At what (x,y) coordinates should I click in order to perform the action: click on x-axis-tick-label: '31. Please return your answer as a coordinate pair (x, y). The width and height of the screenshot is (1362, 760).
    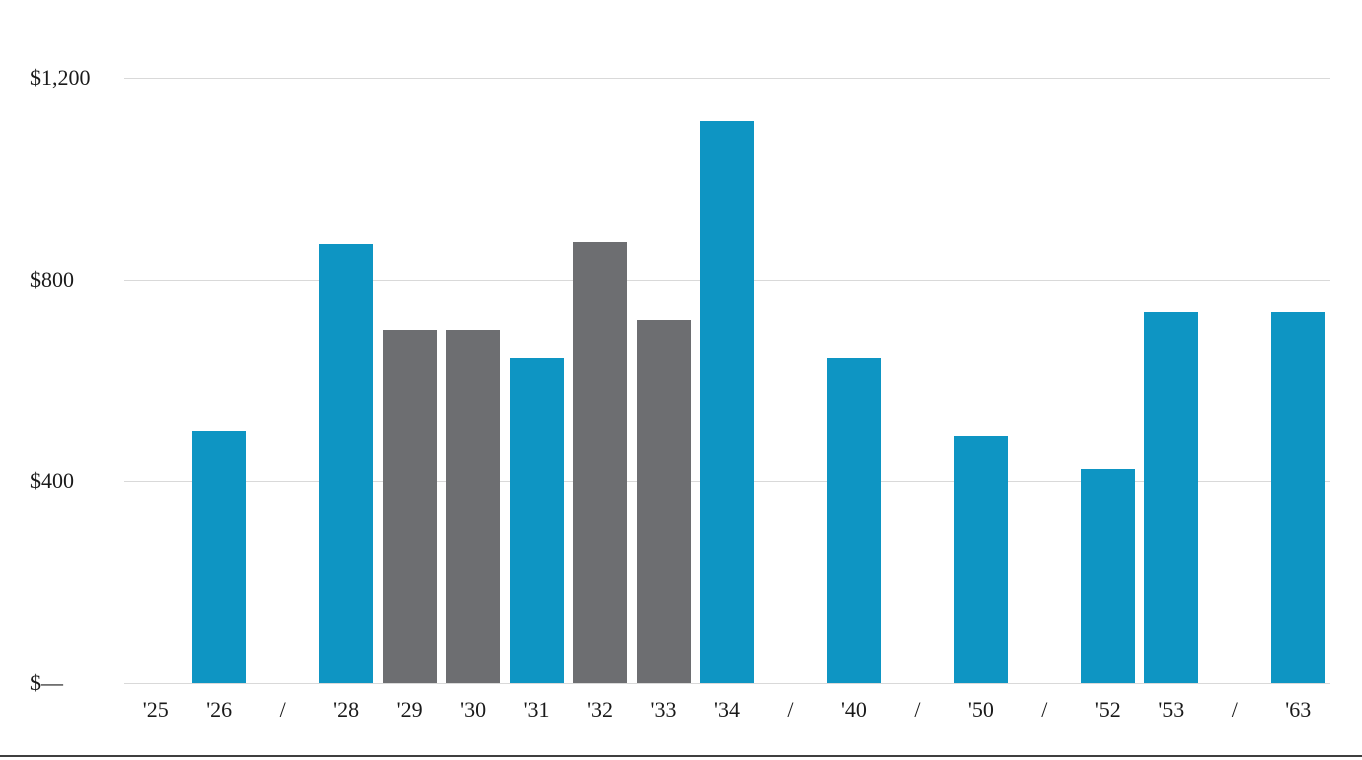
    Looking at the image, I should click on (536, 709).